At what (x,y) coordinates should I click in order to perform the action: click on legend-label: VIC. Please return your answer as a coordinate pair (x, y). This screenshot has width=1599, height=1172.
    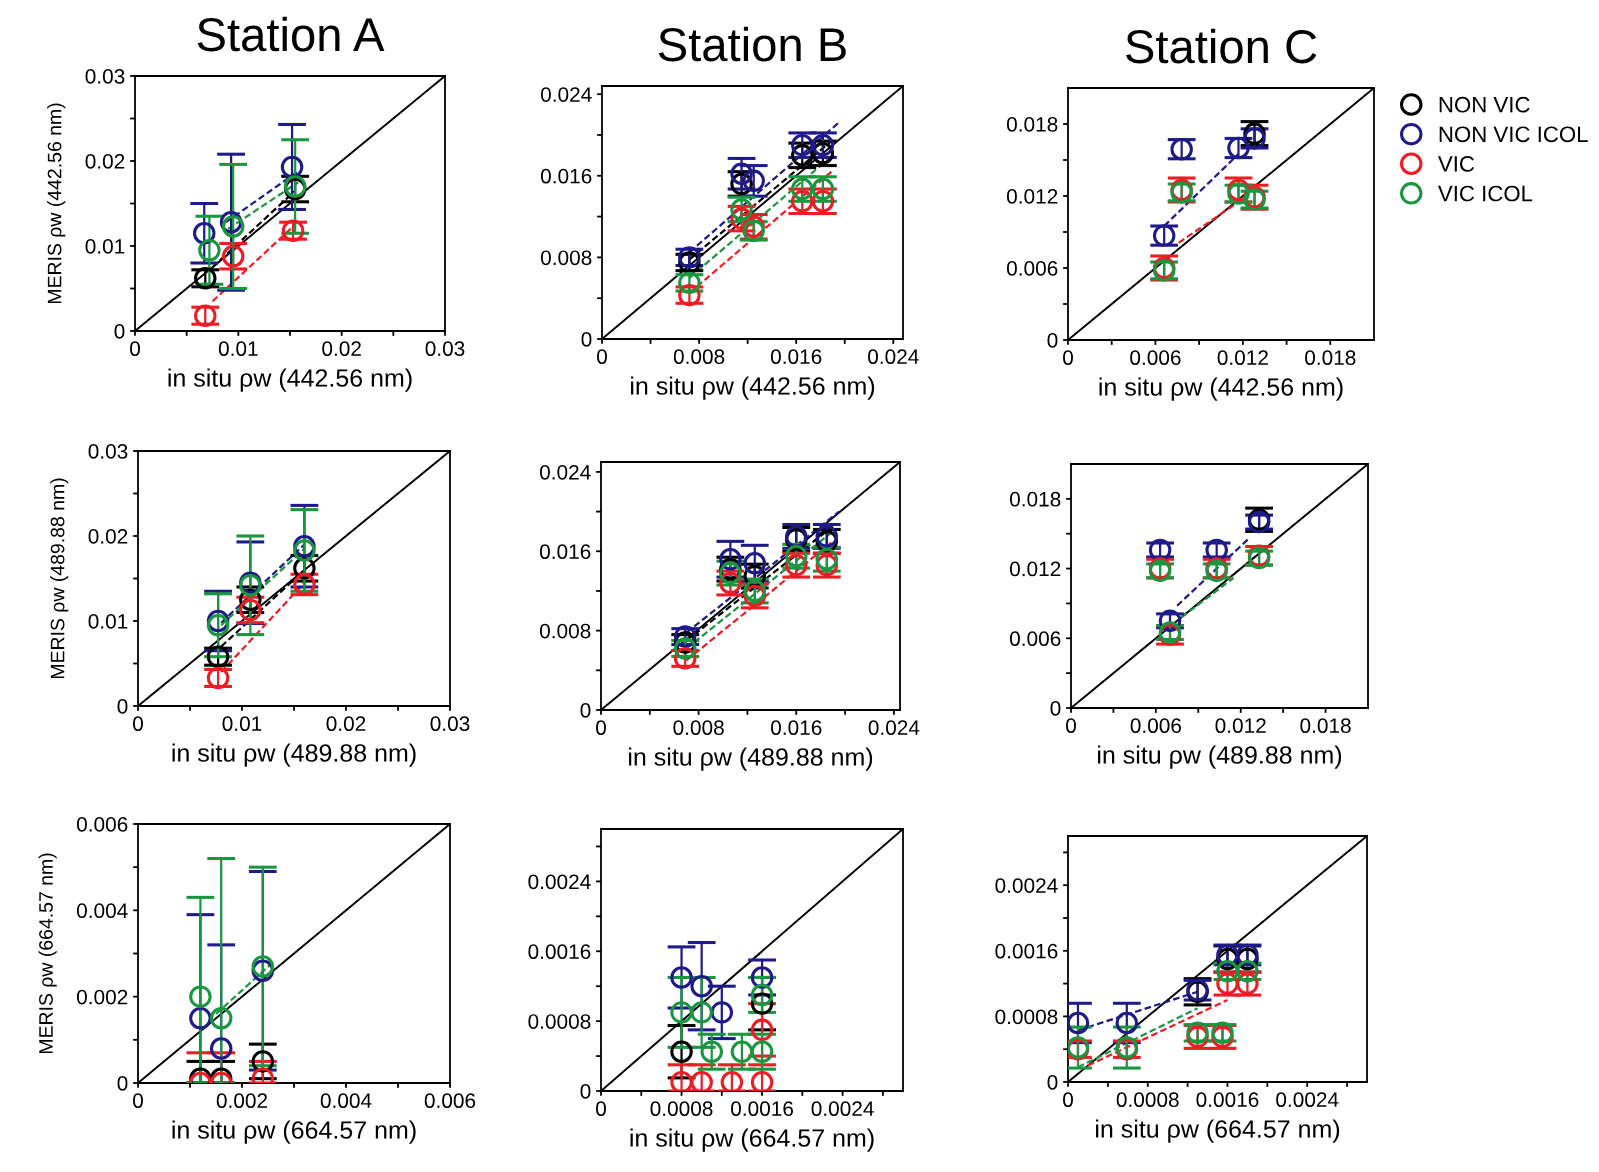
    Looking at the image, I should click on (1456, 164).